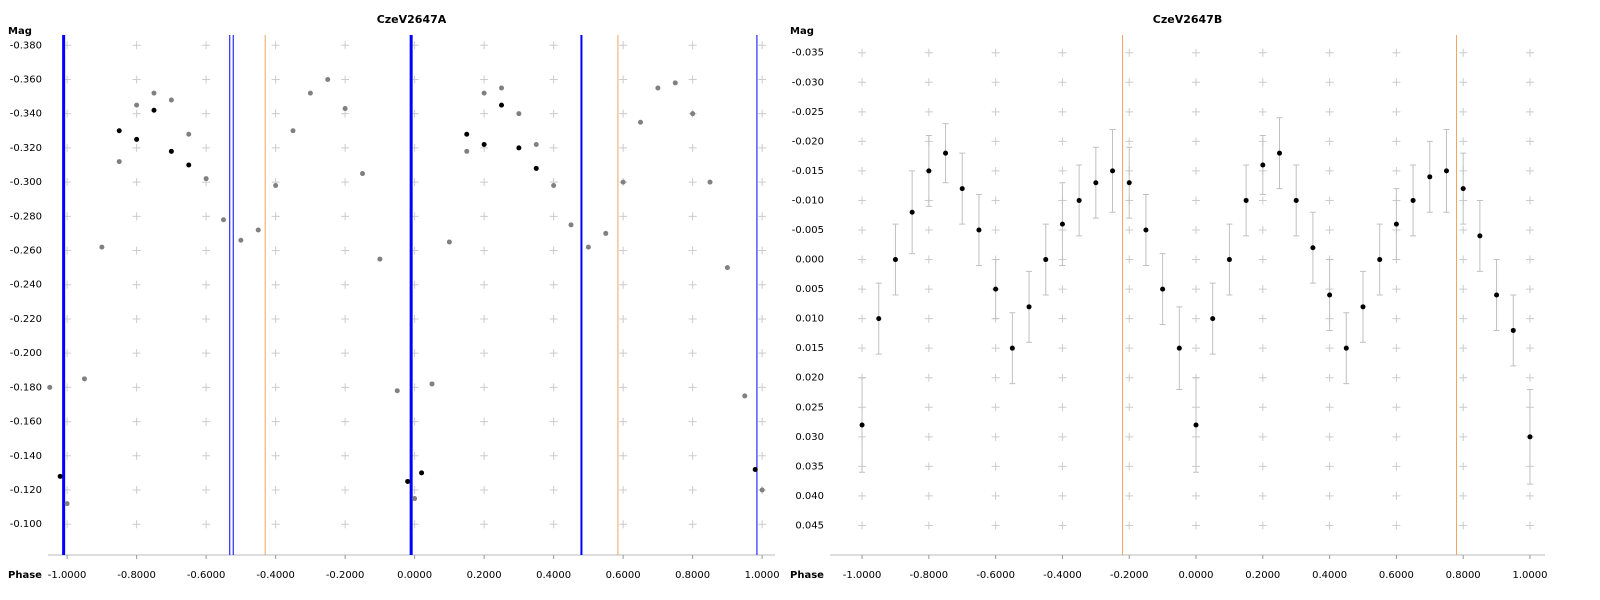  Describe the element at coordinates (809, 378) in the screenshot. I see `y-tick-label: 0.020` at that location.